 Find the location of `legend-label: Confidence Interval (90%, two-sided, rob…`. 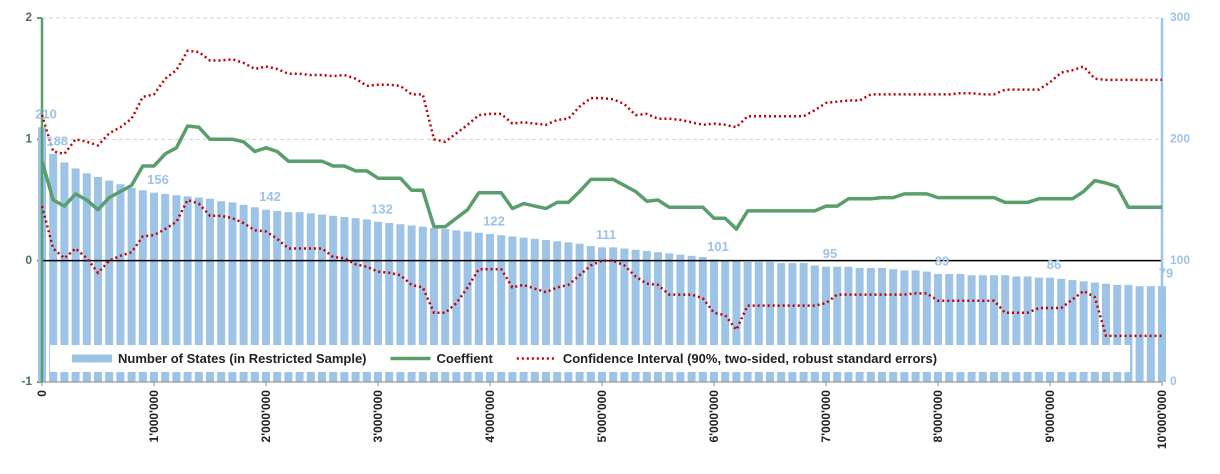

legend-label: Confidence Interval (90%, two-sided, rob… is located at coordinates (750, 358).